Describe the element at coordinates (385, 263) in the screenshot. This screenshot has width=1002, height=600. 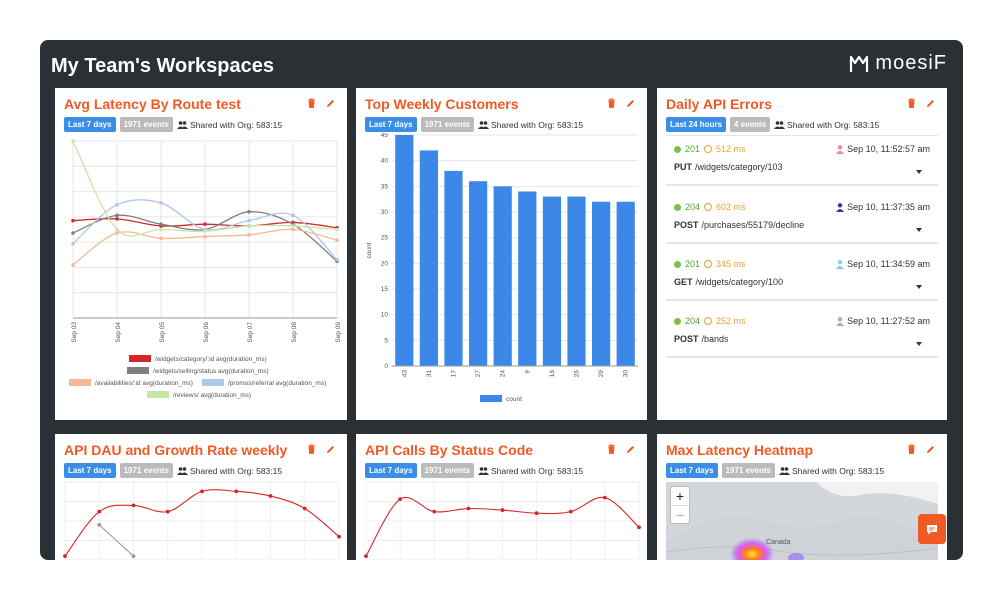
I see `y-tick-label: 20` at that location.